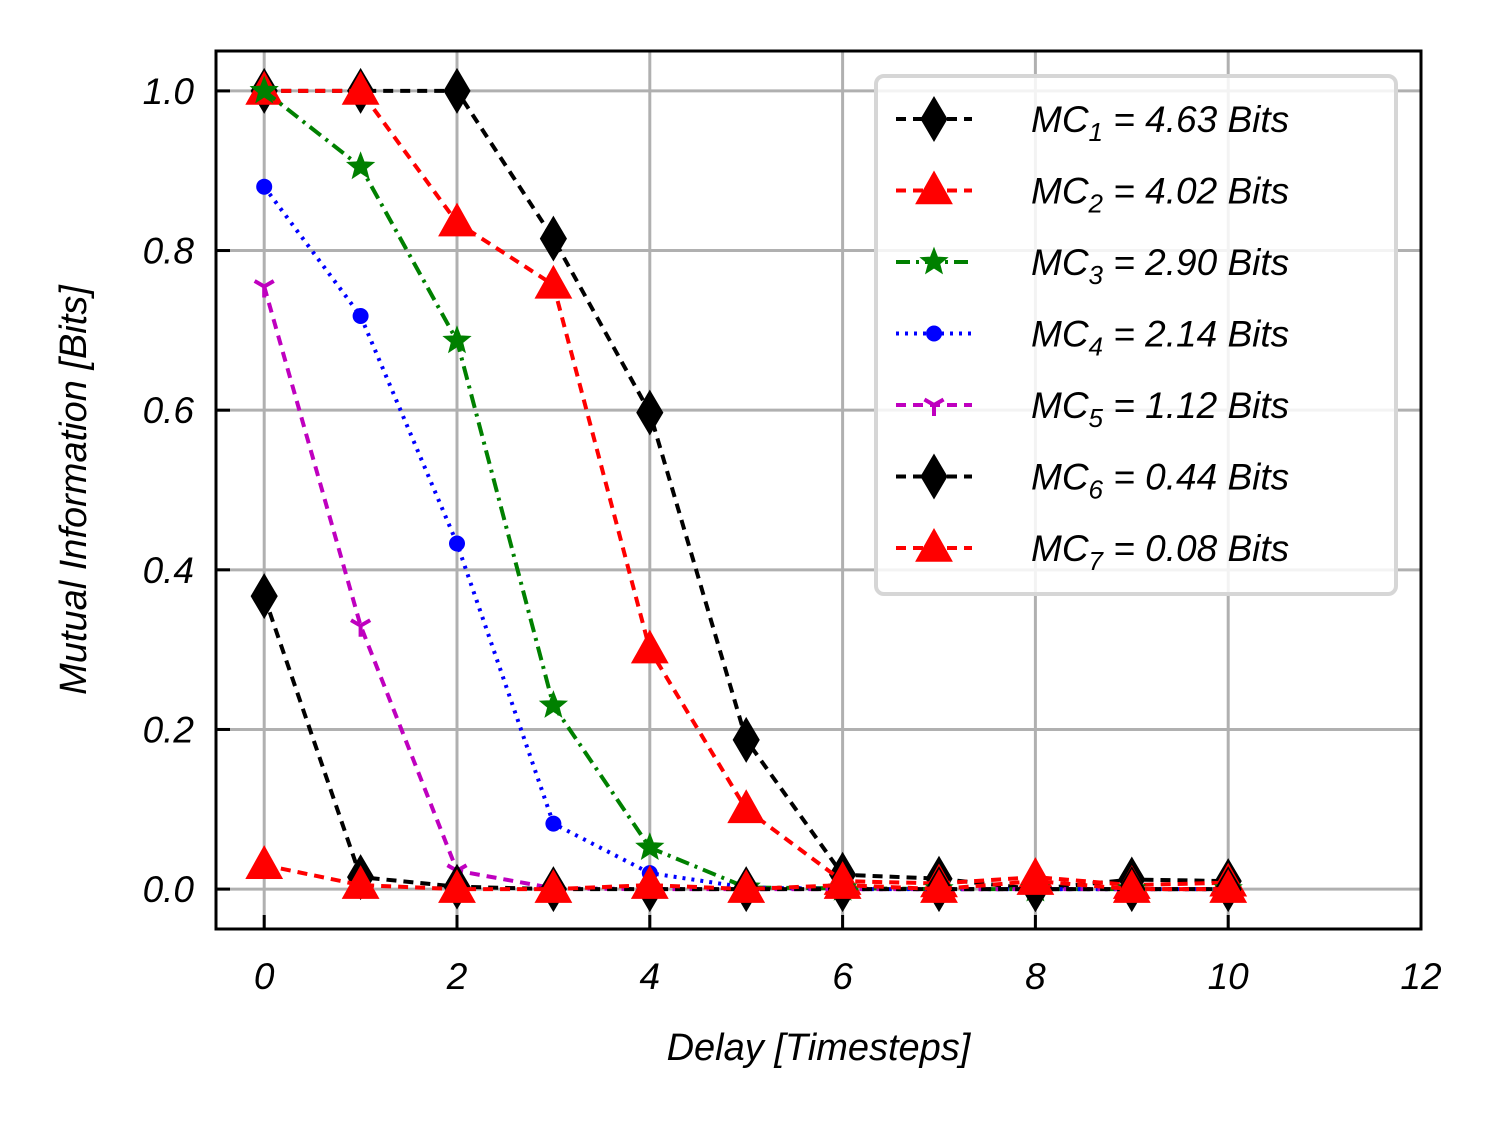 The image size is (1500, 1125). What do you see at coordinates (74, 489) in the screenshot?
I see `y-axis-label: Mutual Information [Bits]` at bounding box center [74, 489].